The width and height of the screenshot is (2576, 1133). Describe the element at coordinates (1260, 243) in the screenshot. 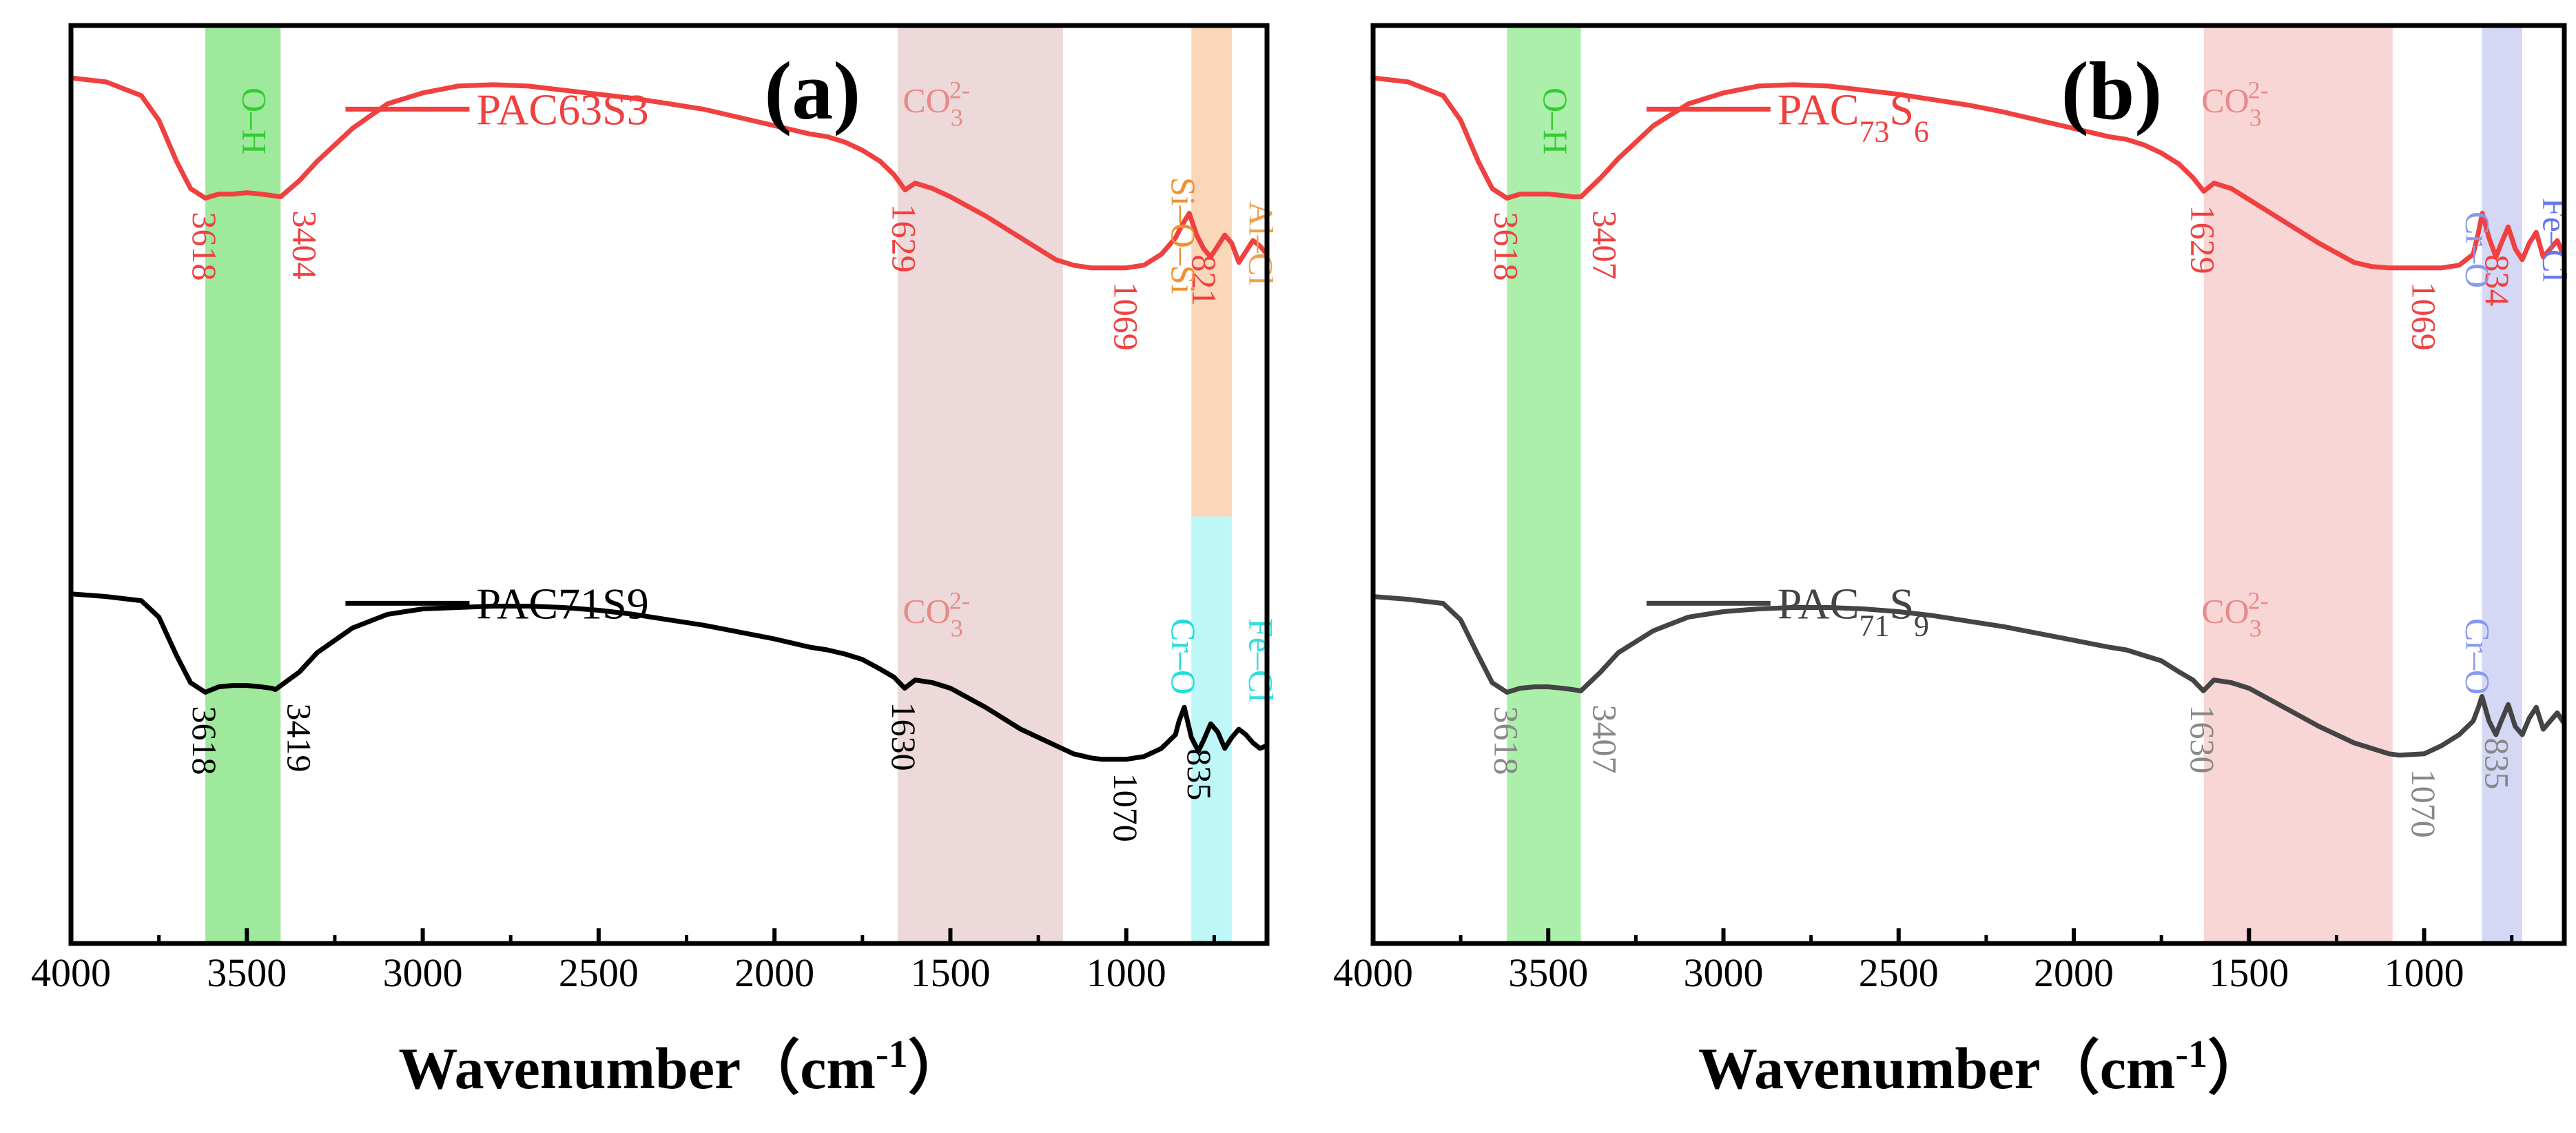

I see `band-label-al-cl: Al–Cl` at that location.